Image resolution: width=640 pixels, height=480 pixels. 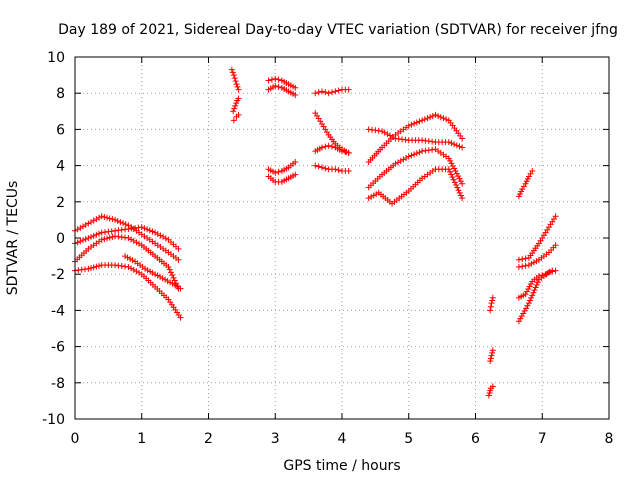 What do you see at coordinates (475, 439) in the screenshot?
I see `x-tick-label: 6` at bounding box center [475, 439].